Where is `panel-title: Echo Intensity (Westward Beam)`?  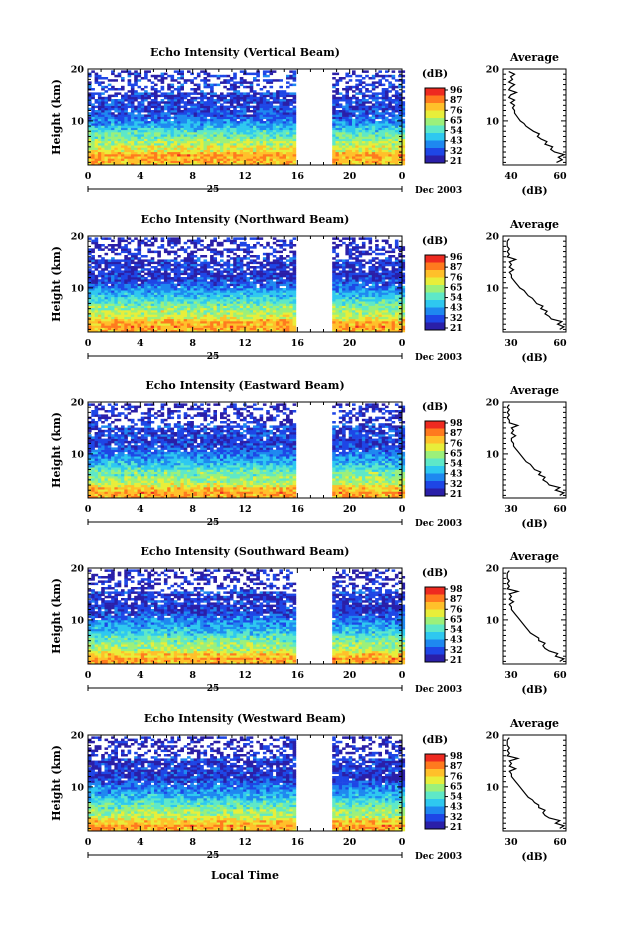
panel-title: Echo Intensity (Westward Beam) is located at coordinates (245, 718).